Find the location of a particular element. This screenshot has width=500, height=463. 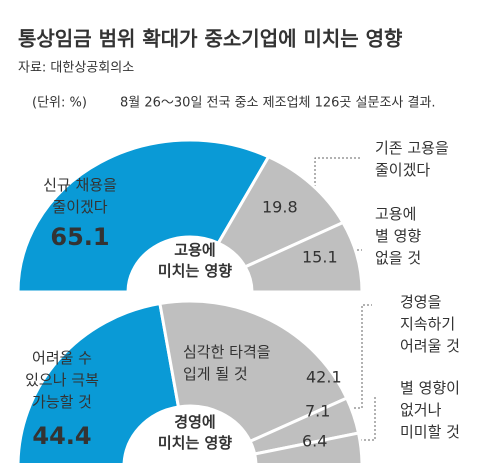

slice-label: 고용에 별 영향 없을 것 is located at coordinates (398, 236).